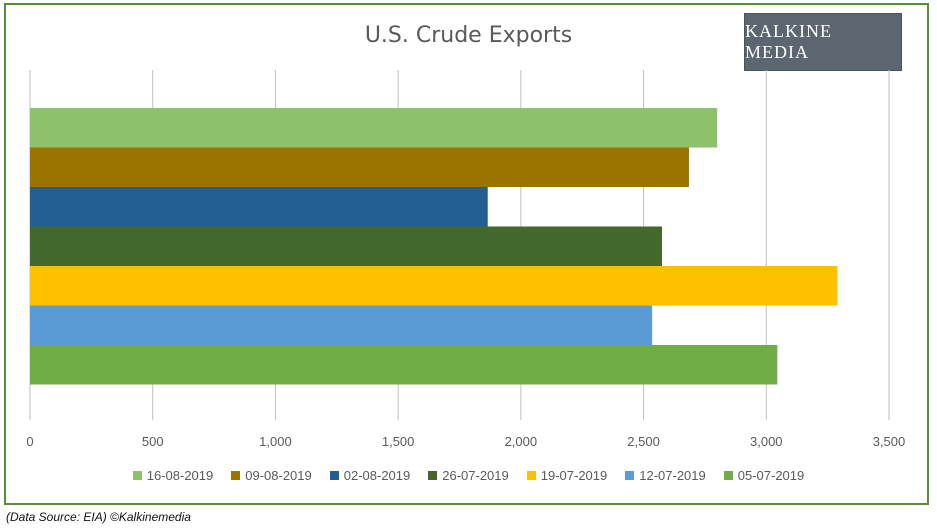  Describe the element at coordinates (29, 441) in the screenshot. I see `x-tick-label: 0` at that location.